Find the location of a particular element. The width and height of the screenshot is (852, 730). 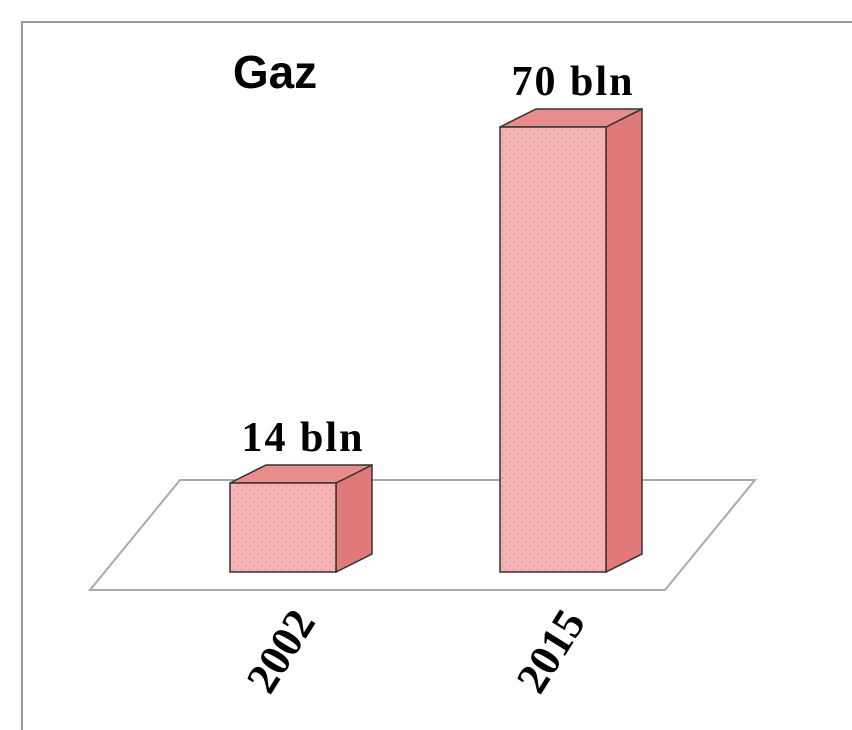

bar-side is located at coordinates (624, 340).